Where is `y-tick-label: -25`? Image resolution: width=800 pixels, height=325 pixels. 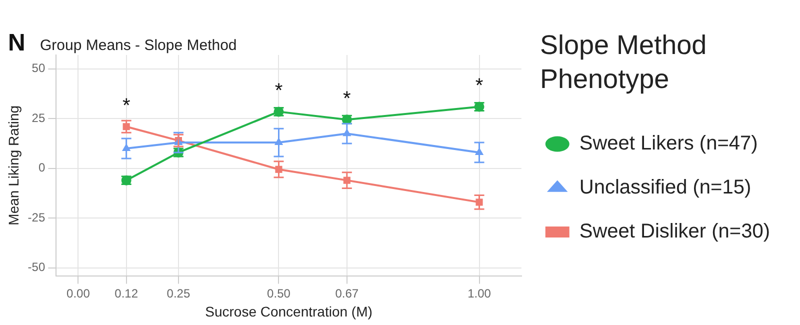 y-tick-label: -25 is located at coordinates (37, 217).